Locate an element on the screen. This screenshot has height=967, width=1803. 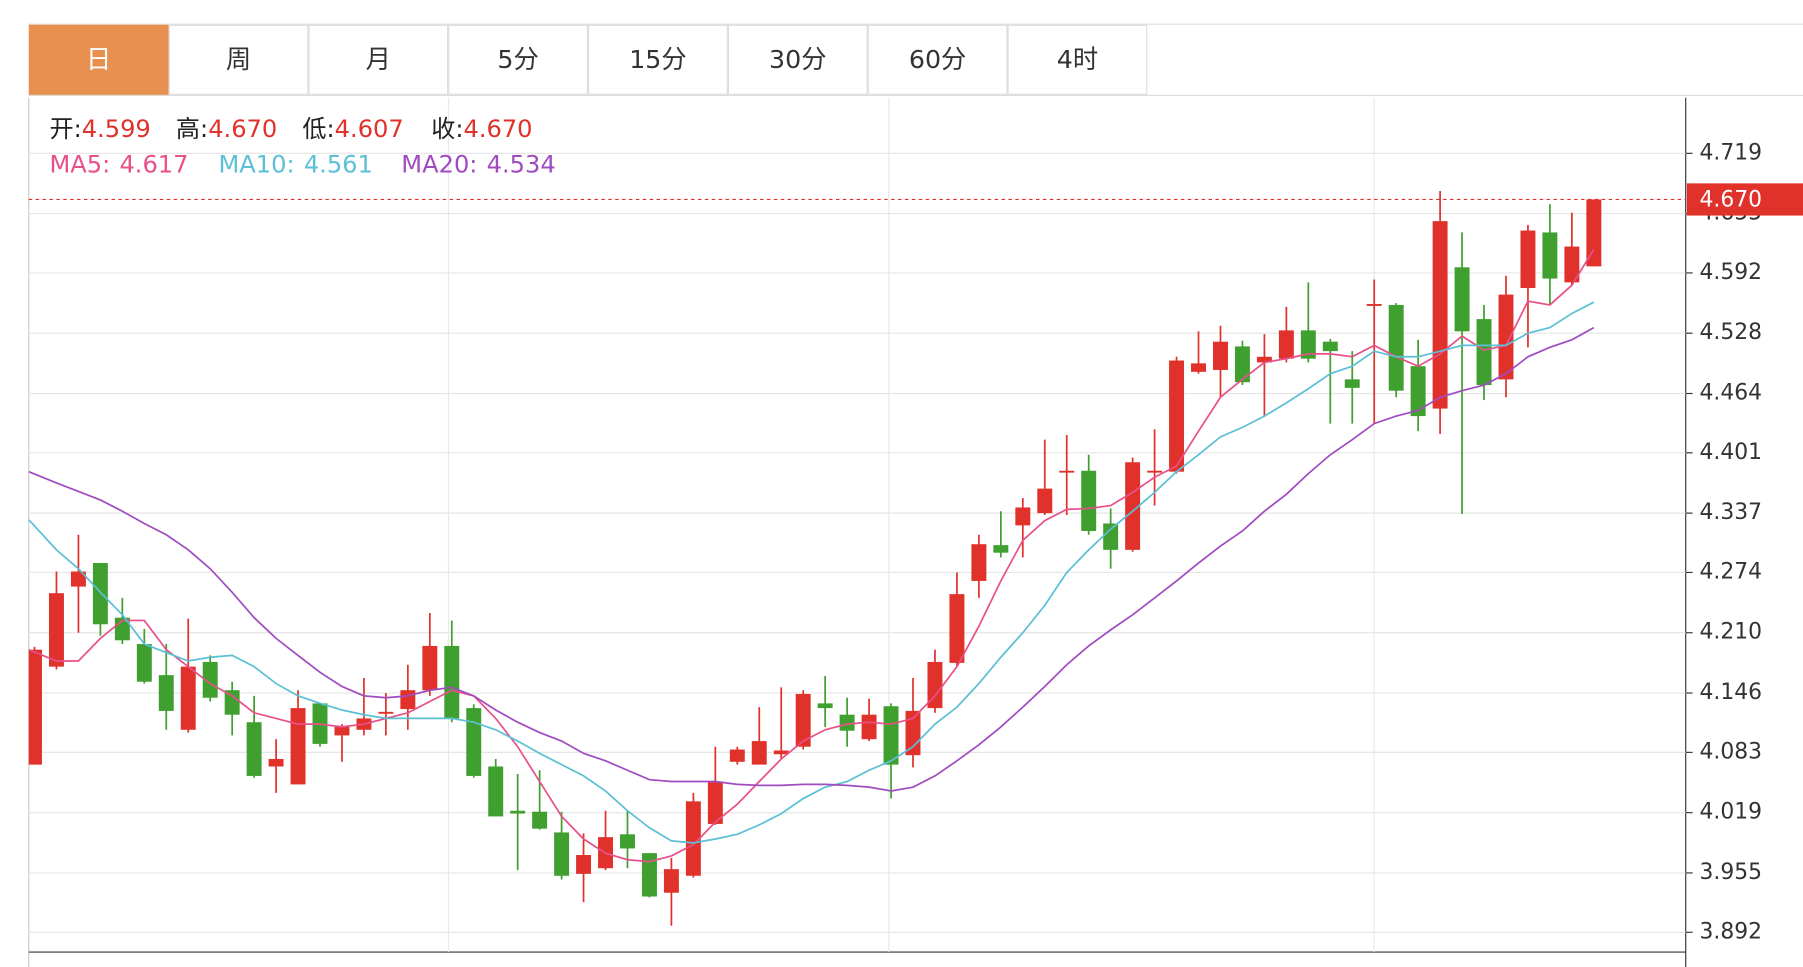
tab-label: 月 is located at coordinates (378, 59).